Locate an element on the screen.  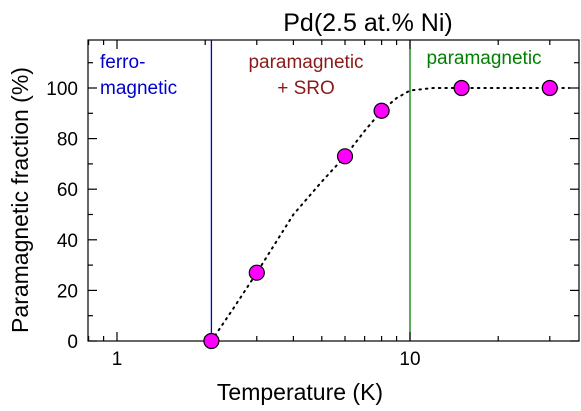
y-tick-label-60: 60 is located at coordinates (67, 190).